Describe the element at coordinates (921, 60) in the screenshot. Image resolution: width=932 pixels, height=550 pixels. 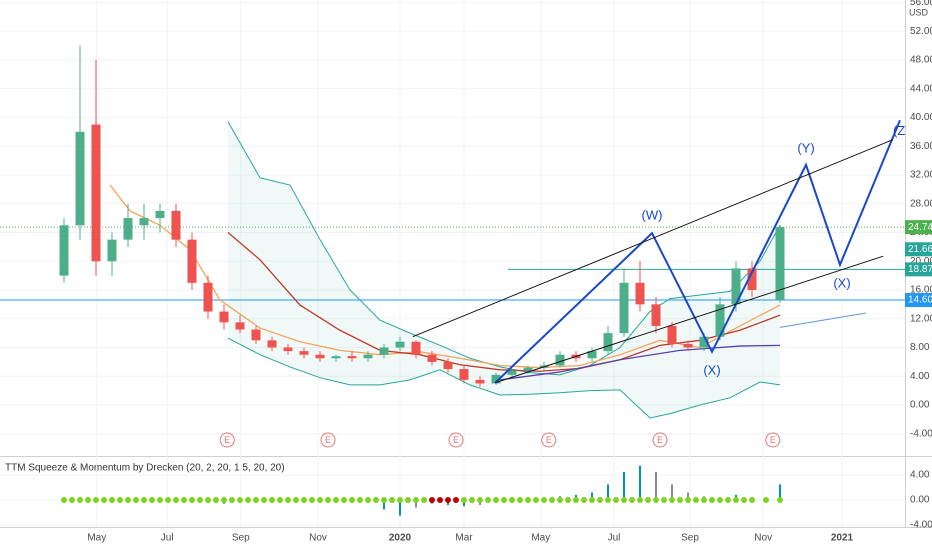
I see `y-tick-label: 48.00` at that location.